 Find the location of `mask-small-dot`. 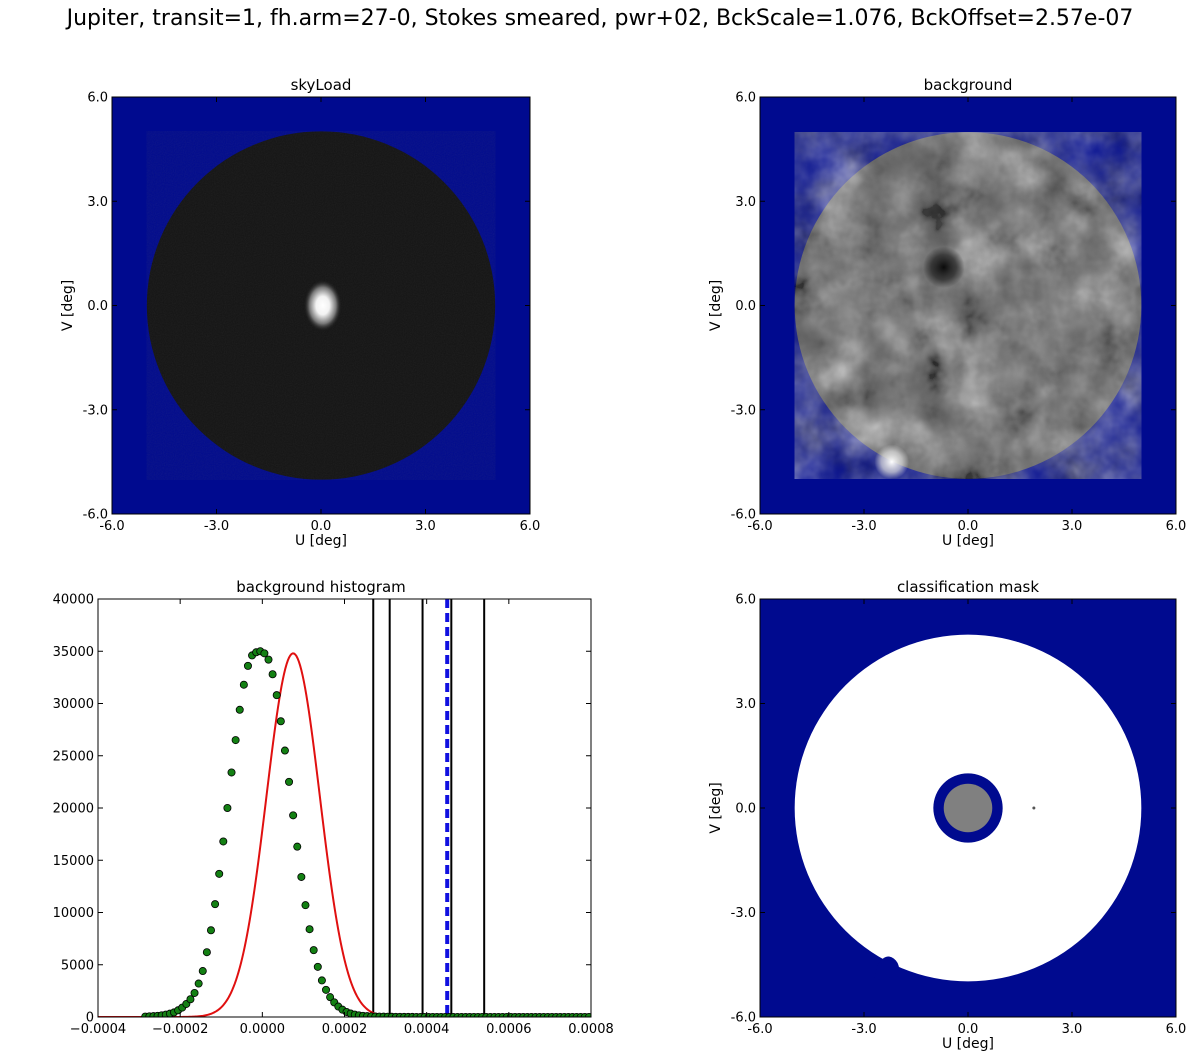

mask-small-dot is located at coordinates (1034, 808).